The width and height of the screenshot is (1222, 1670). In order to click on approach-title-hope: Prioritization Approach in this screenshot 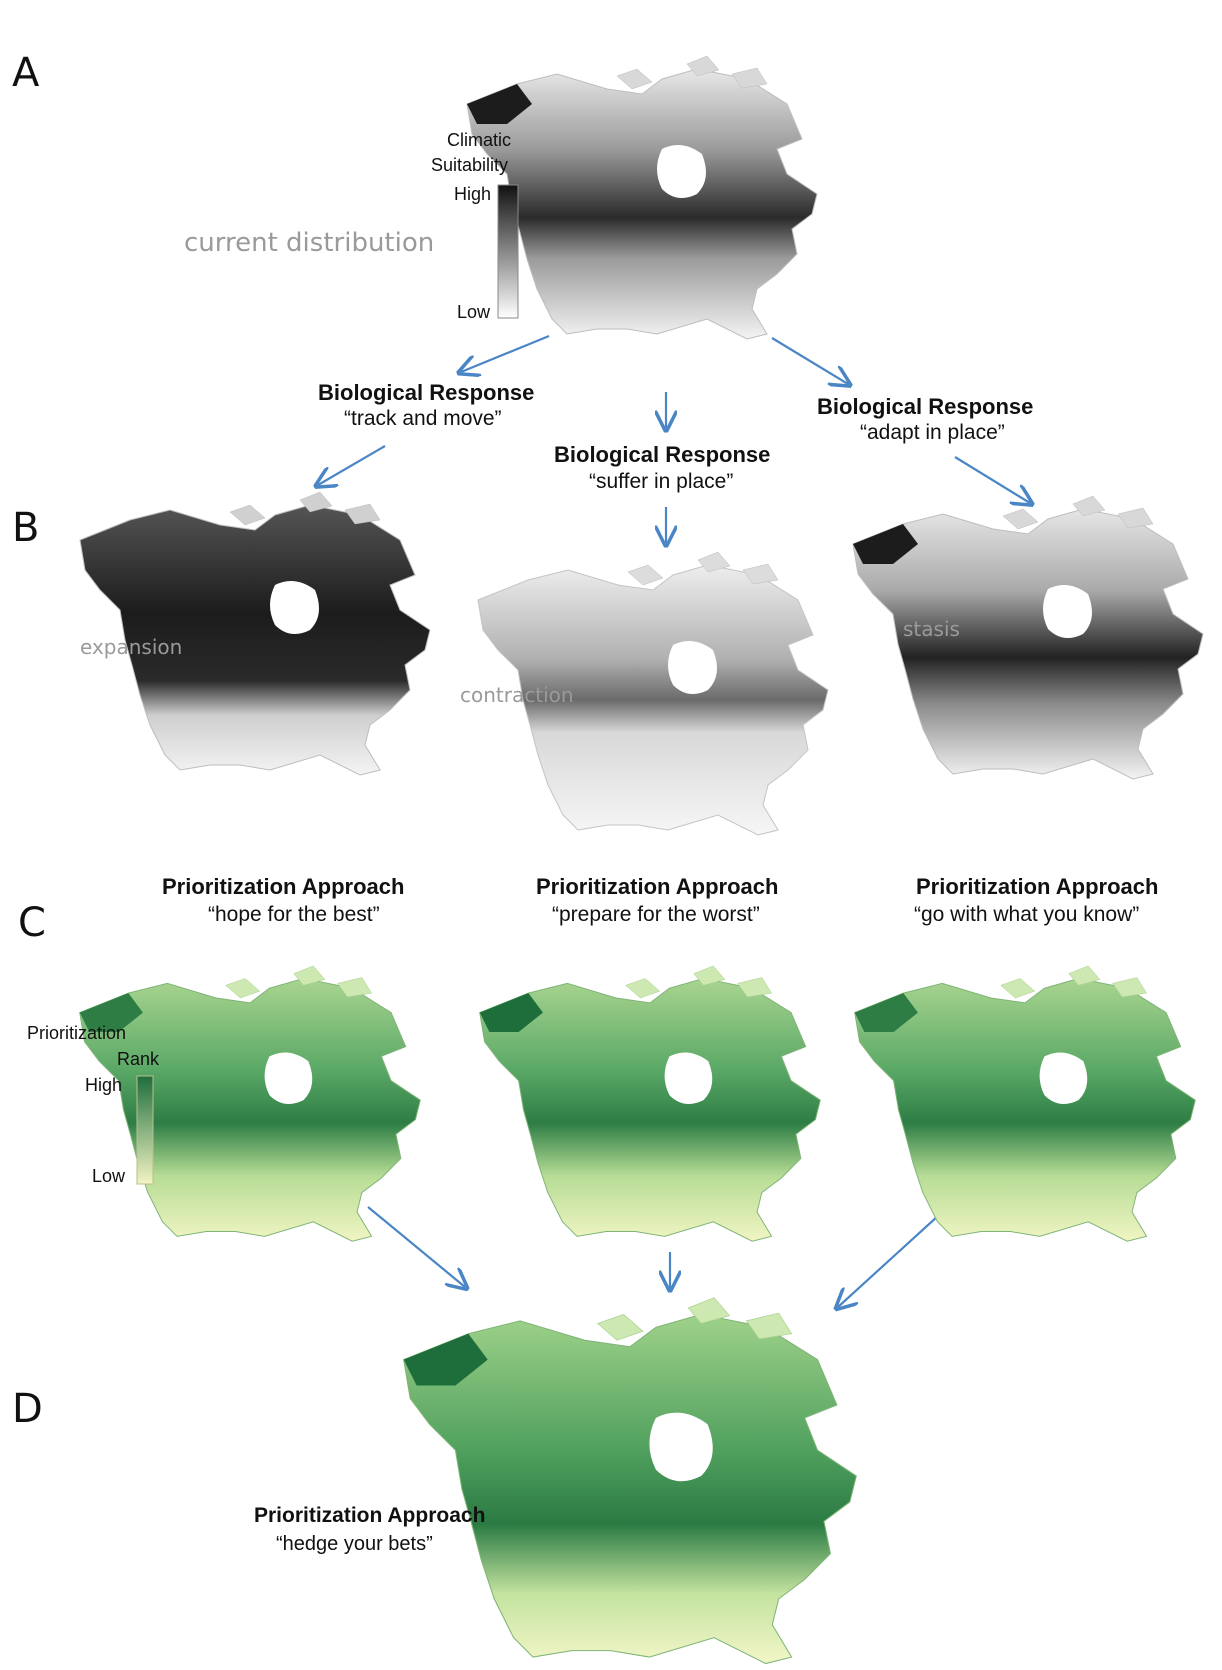, I will do `click(283, 886)`.